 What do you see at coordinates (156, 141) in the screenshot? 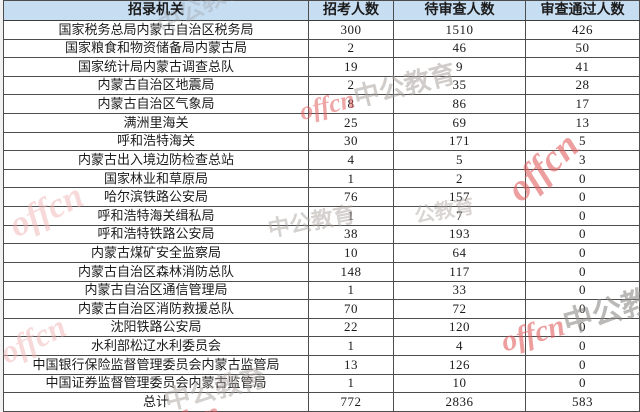
I see `agency-cell: 呼和浩特海关` at bounding box center [156, 141].